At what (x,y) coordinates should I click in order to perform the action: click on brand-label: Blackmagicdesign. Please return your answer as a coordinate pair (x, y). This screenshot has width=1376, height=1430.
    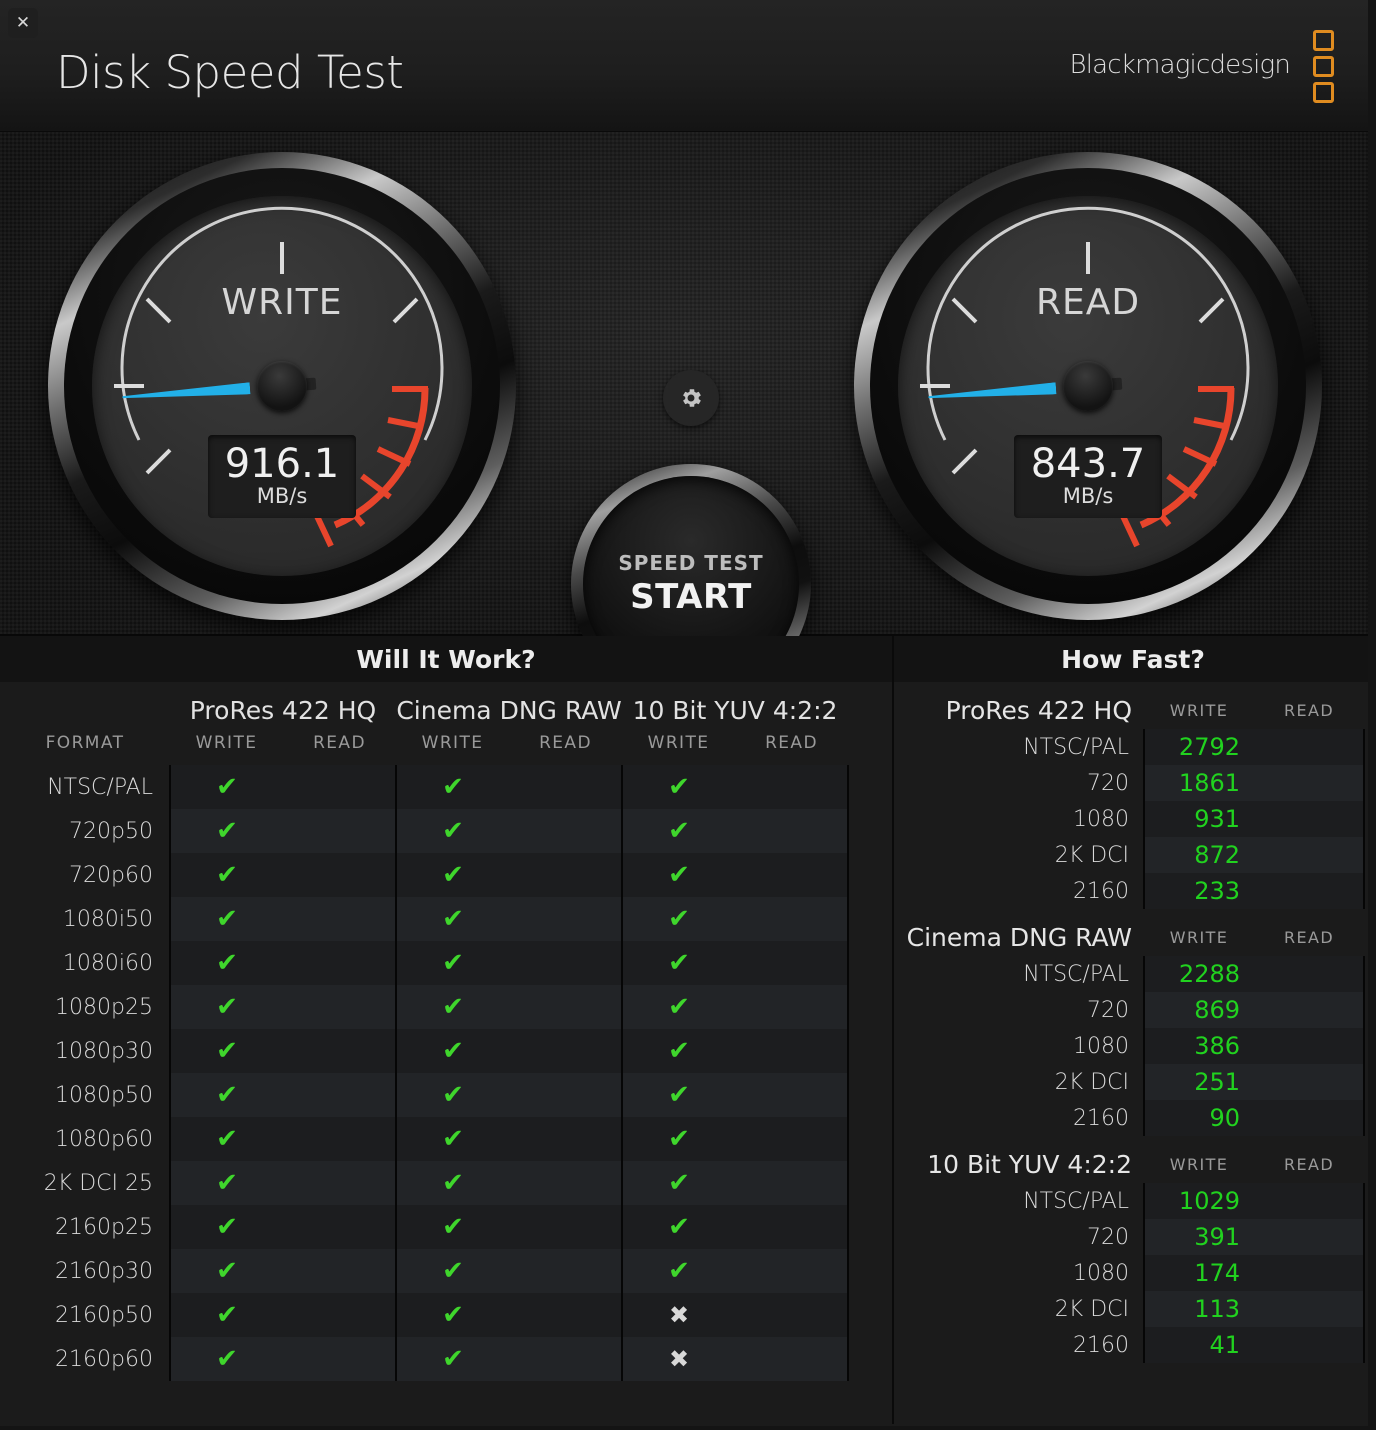
    Looking at the image, I should click on (1180, 65).